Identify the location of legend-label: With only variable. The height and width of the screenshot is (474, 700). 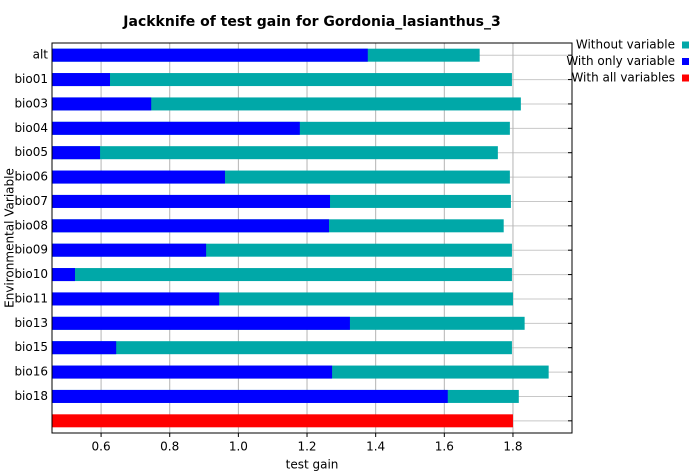
(620, 61).